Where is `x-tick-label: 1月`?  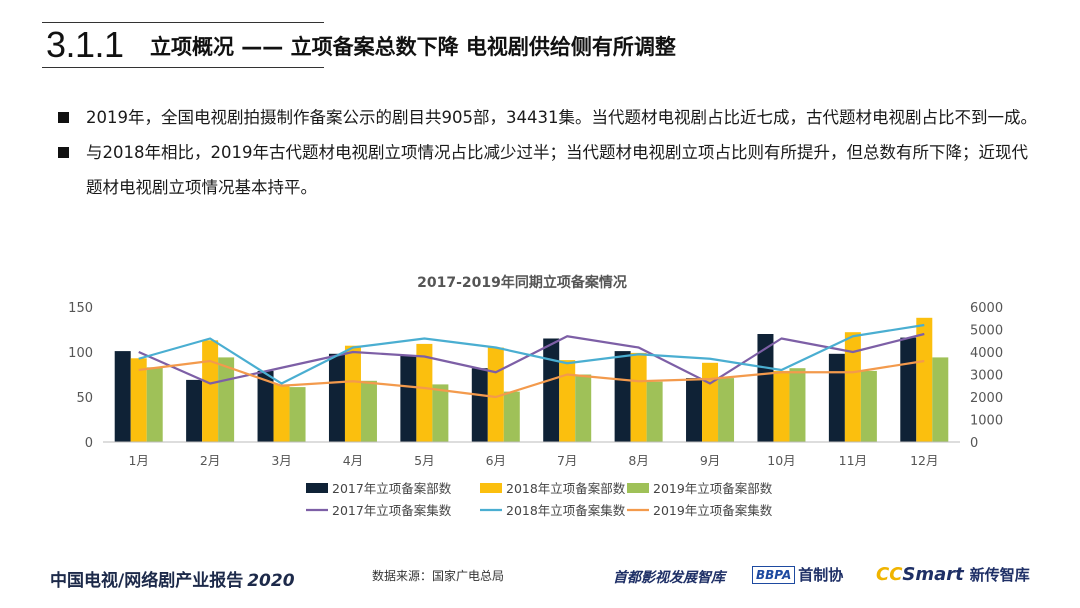
x-tick-label: 1月 is located at coordinates (138, 460).